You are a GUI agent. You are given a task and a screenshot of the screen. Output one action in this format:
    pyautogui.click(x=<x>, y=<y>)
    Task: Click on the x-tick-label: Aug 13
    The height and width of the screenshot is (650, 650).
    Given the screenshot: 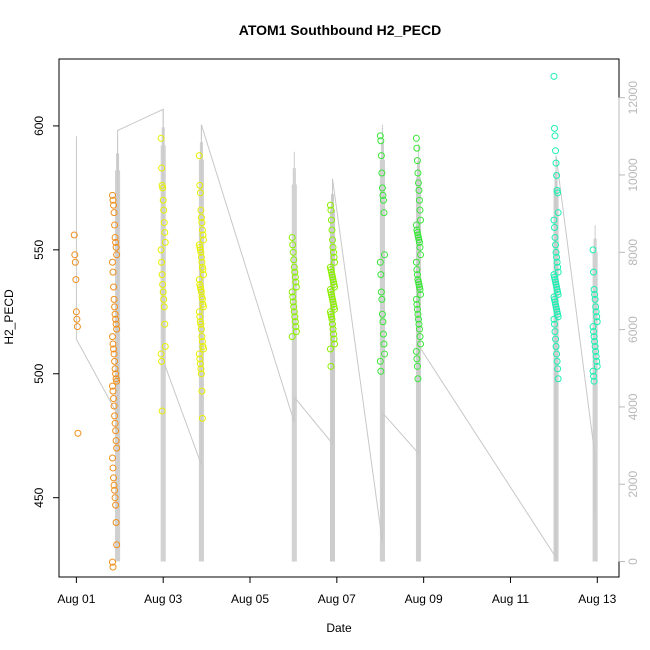 What is the action you would take?
    pyautogui.click(x=597, y=599)
    